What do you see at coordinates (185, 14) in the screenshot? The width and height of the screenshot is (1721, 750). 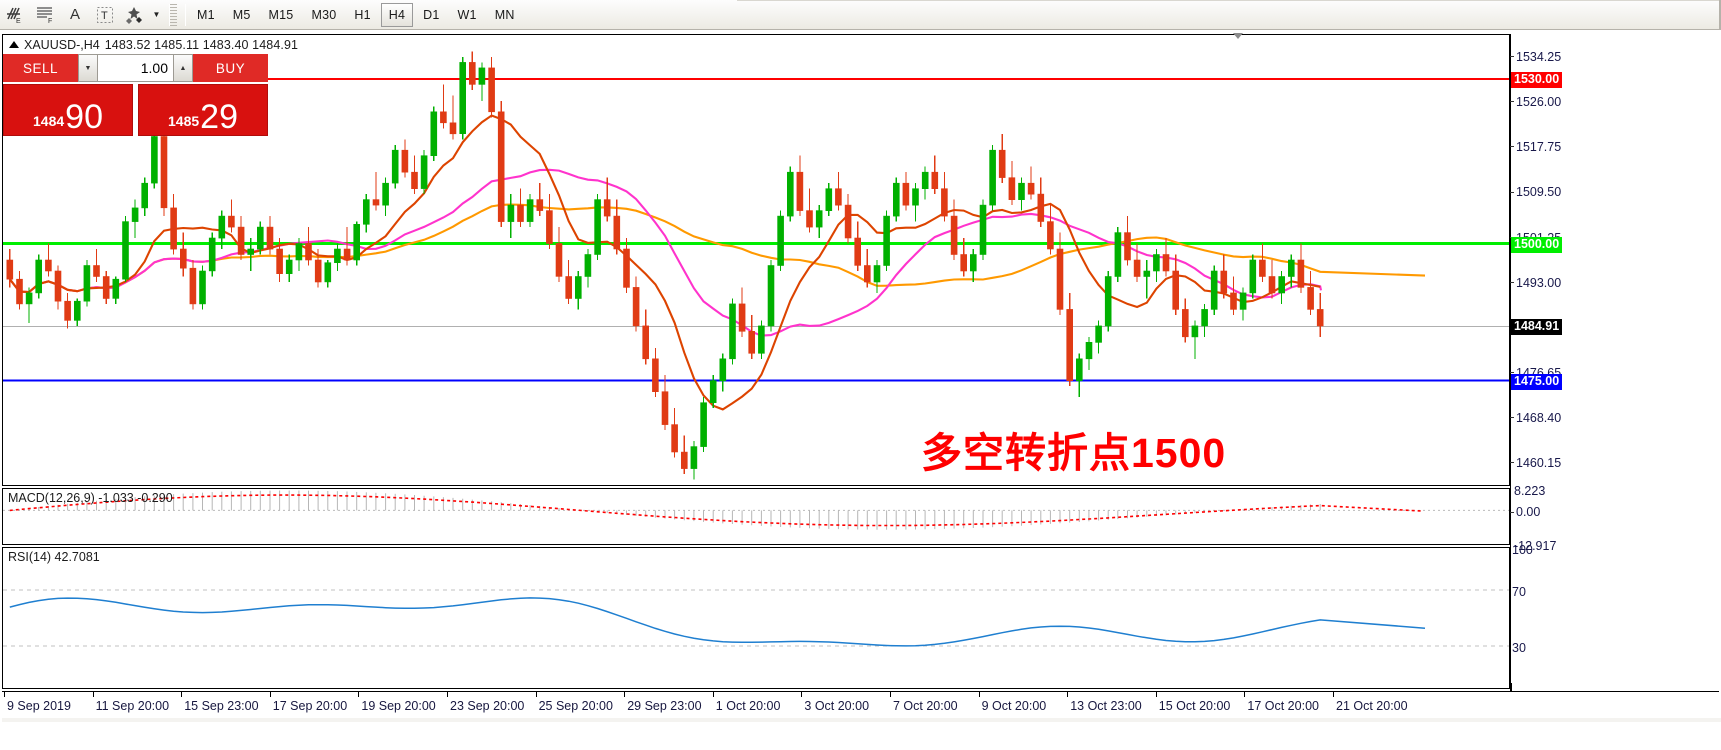 I see `toolbar-divider` at bounding box center [185, 14].